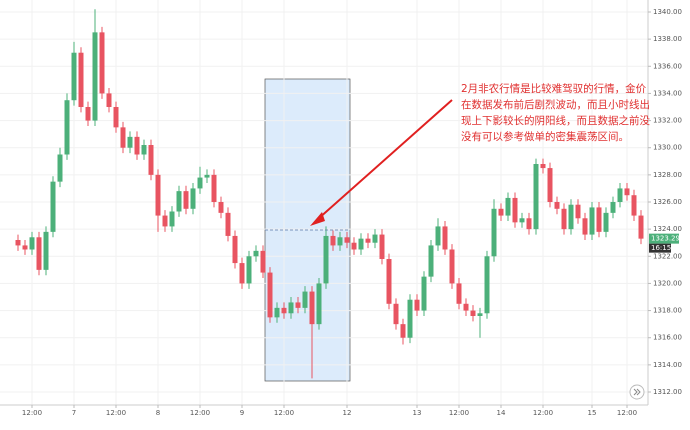  I want to click on annotation-line: 在数据发布前后剧烈波动，而且小时线出, so click(555, 104).